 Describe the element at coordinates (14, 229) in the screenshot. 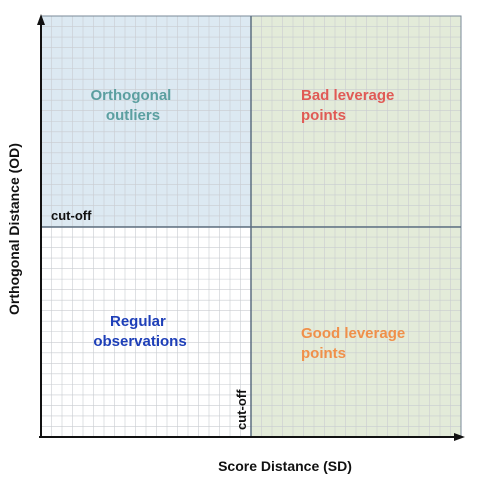

I see `y-axis-title: Orthogonal Distance (OD)` at that location.